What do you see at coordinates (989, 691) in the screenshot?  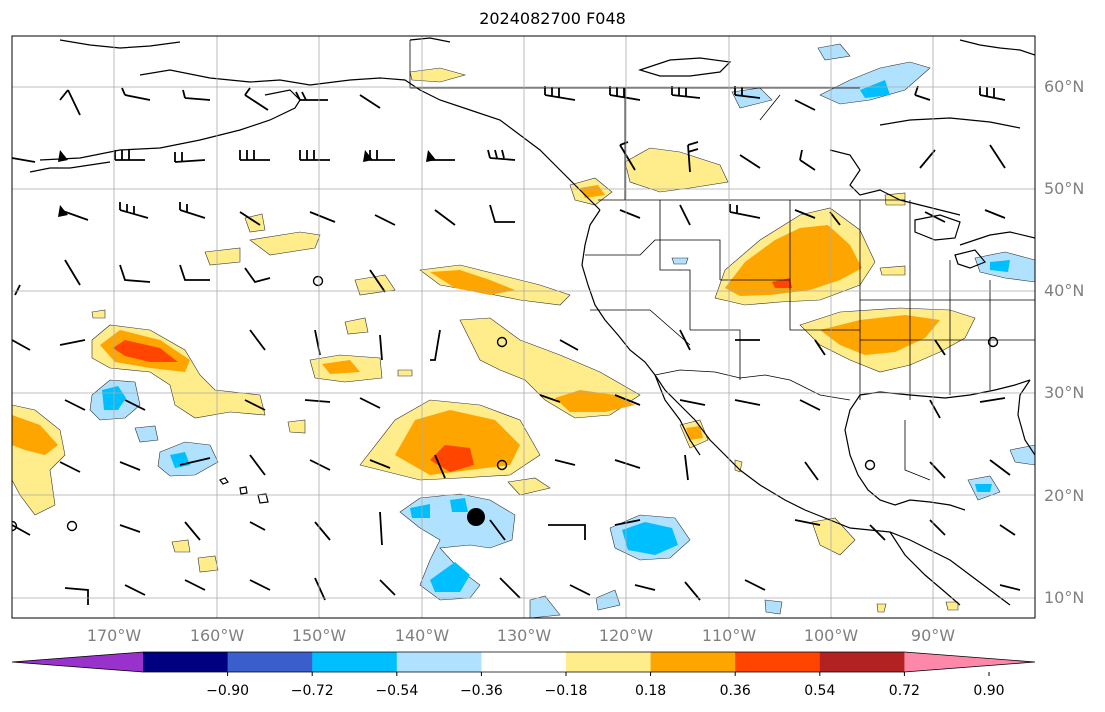 I see `colorbar-tick-label: 0.90` at bounding box center [989, 691].